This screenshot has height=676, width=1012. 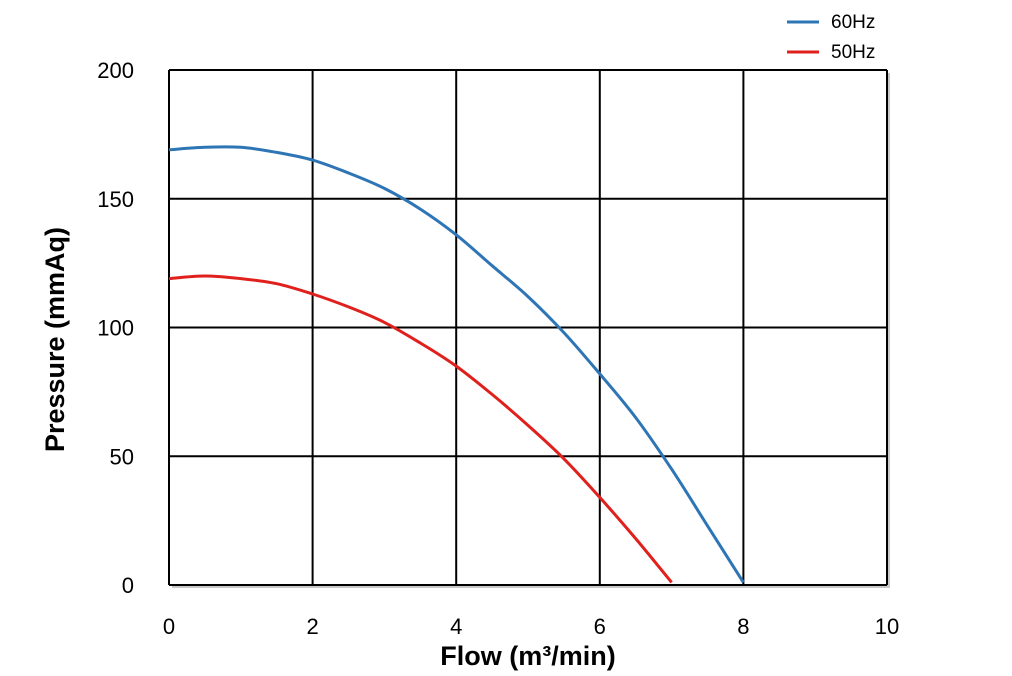 I want to click on x-tick-label: 4, so click(x=456, y=626).